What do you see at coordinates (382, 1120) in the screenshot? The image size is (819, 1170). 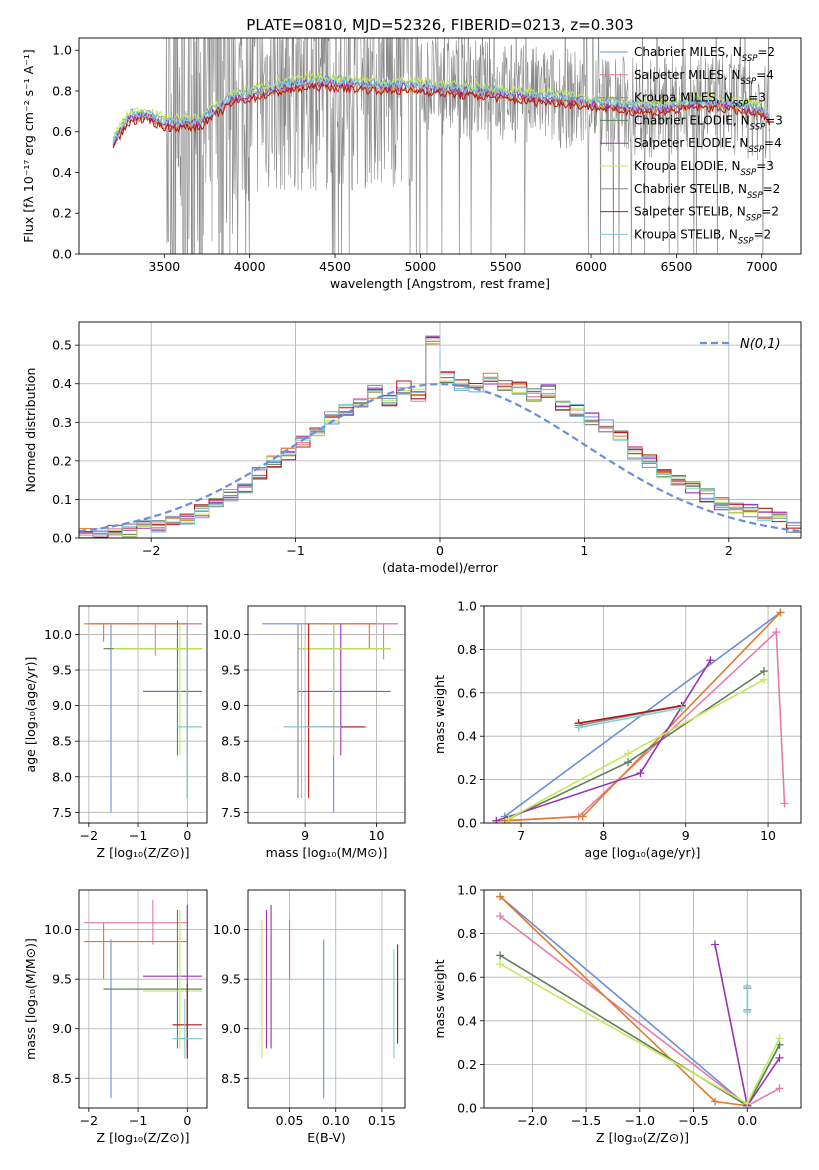 I see `x-tick-label: 0.15` at bounding box center [382, 1120].